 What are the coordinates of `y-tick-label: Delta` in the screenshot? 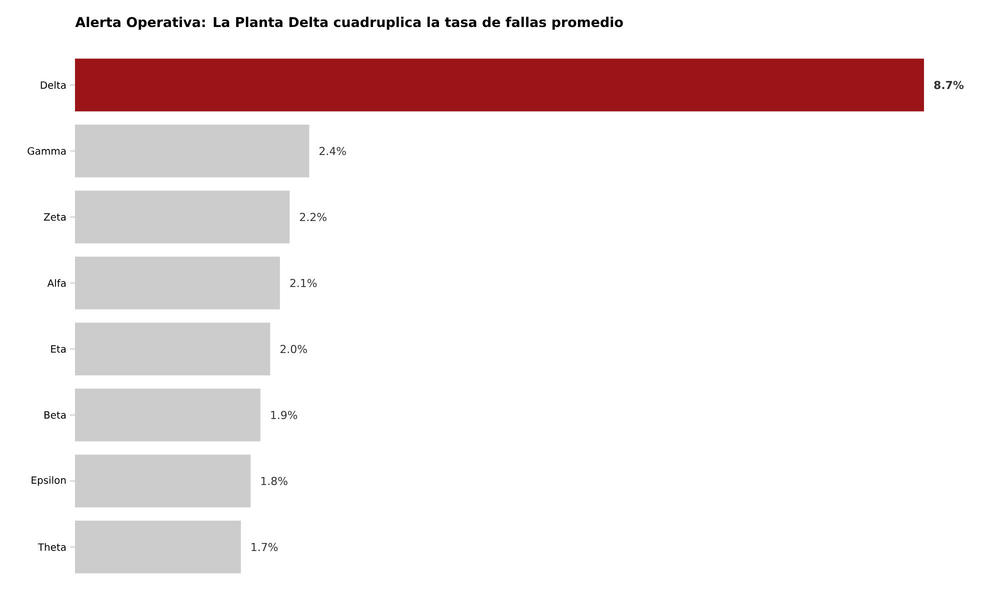 It's located at (53, 85).